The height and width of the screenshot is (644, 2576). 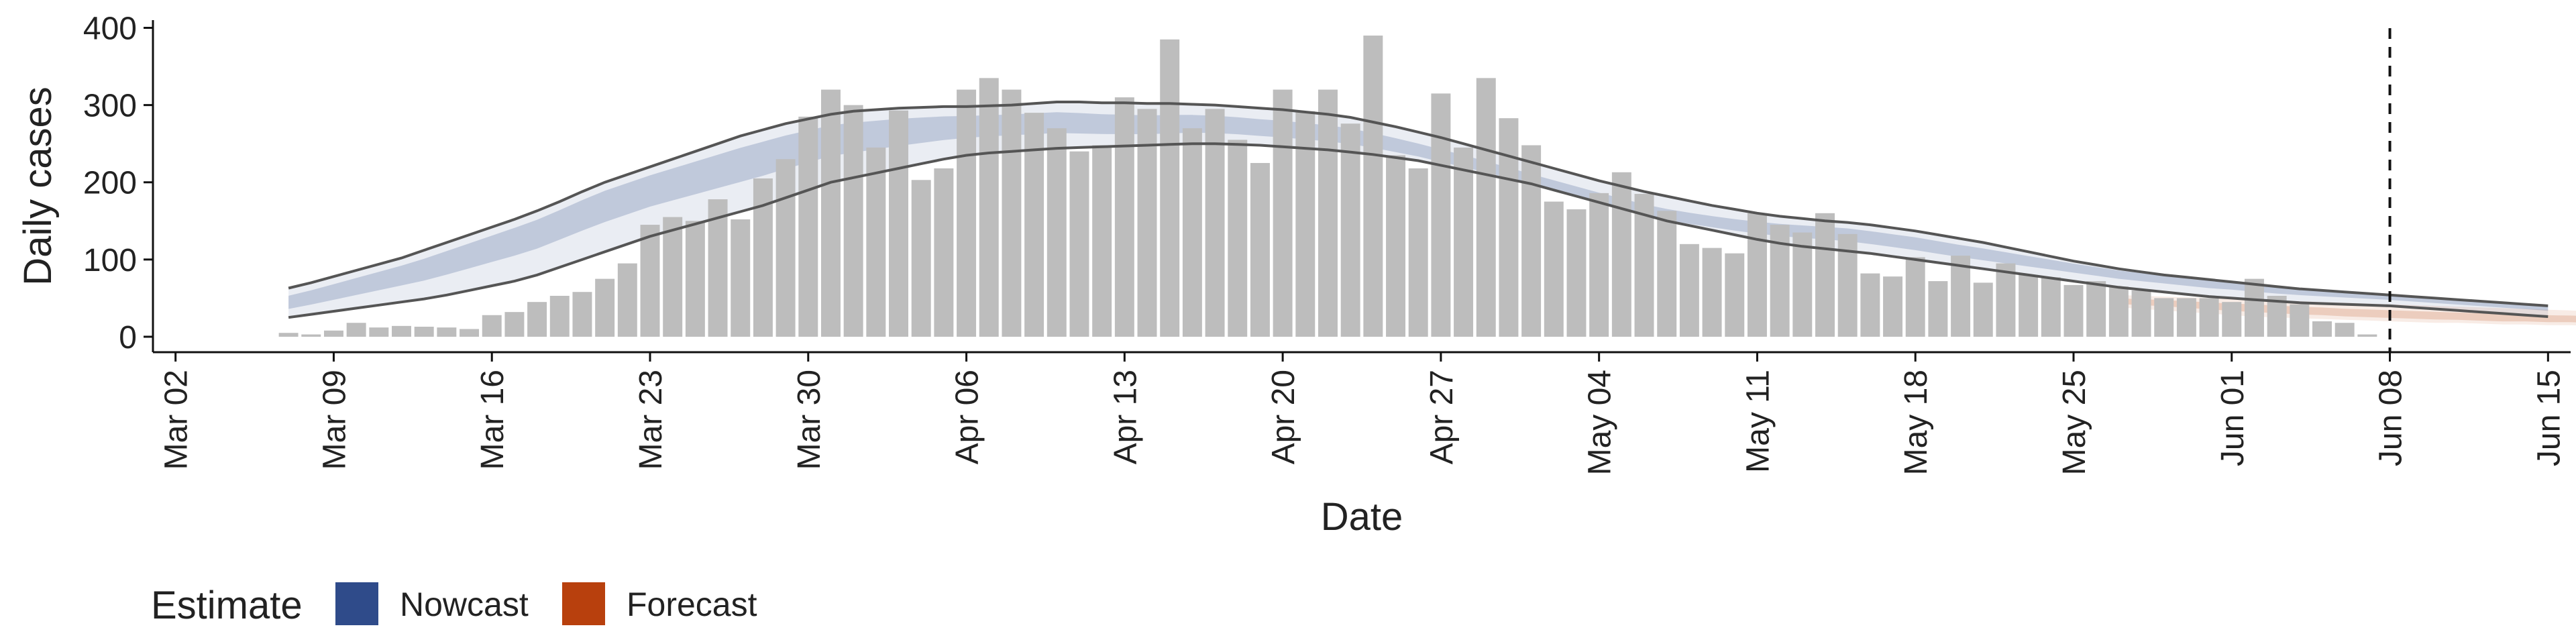 What do you see at coordinates (227, 605) in the screenshot?
I see `legend-title: Estimate` at bounding box center [227, 605].